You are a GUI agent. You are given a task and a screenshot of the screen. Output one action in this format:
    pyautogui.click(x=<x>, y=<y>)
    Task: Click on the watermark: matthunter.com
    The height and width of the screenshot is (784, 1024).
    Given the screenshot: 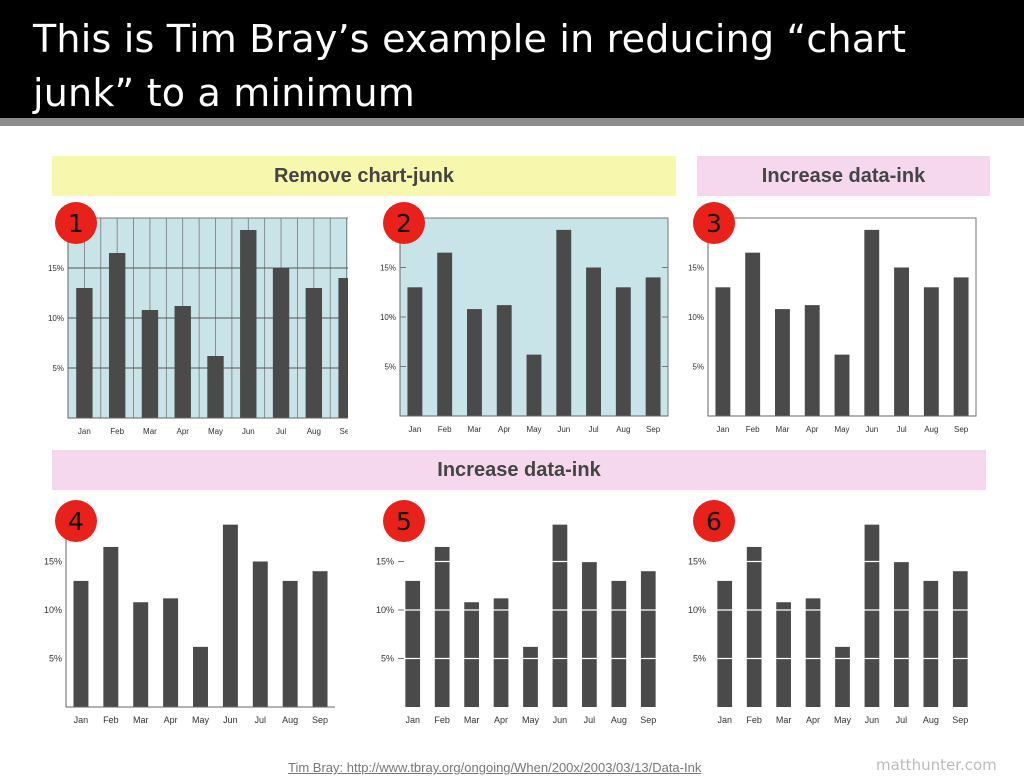 What is the action you would take?
    pyautogui.click(x=936, y=765)
    